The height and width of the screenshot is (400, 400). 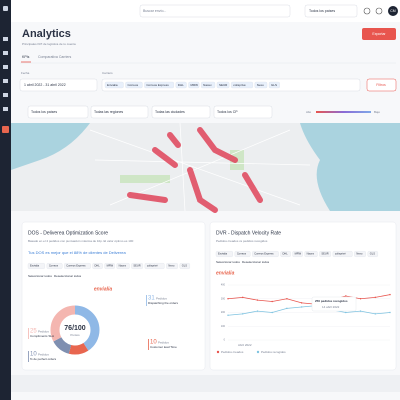 I want to click on chip-label: GLS, so click(x=184, y=266).